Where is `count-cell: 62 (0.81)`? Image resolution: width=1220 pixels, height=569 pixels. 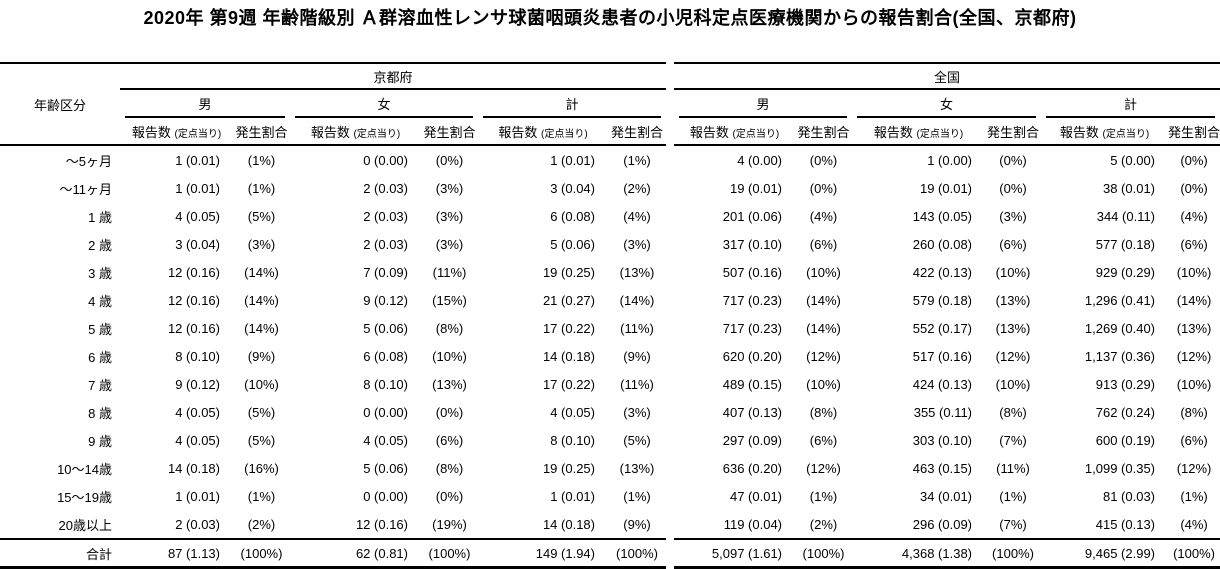
count-cell: 62 (0.81) is located at coordinates (355, 553).